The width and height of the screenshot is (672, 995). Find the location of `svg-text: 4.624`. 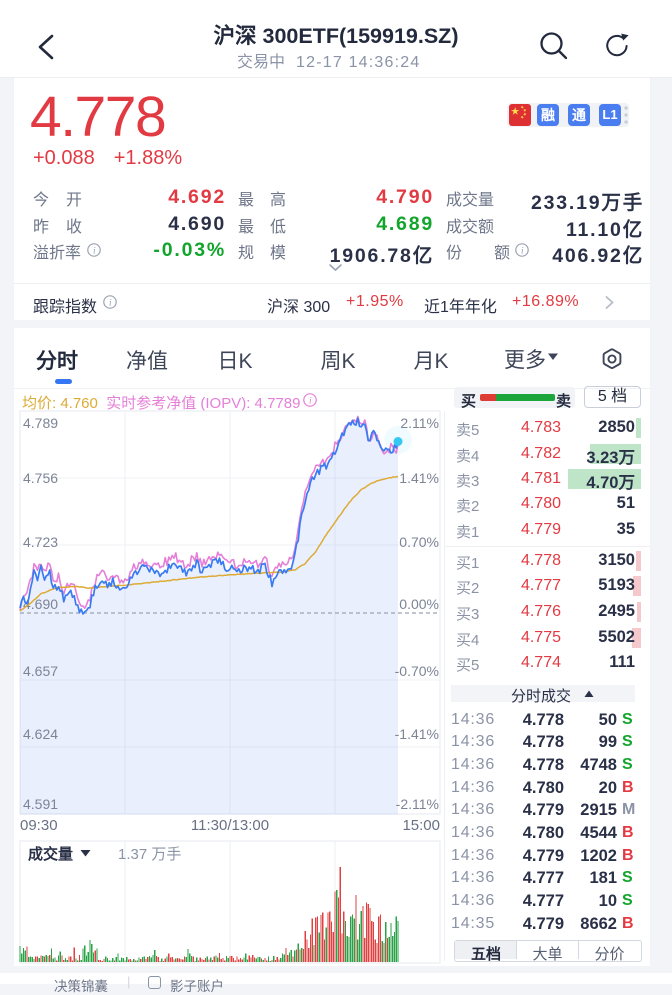

svg-text: 4.624 is located at coordinates (40, 734).